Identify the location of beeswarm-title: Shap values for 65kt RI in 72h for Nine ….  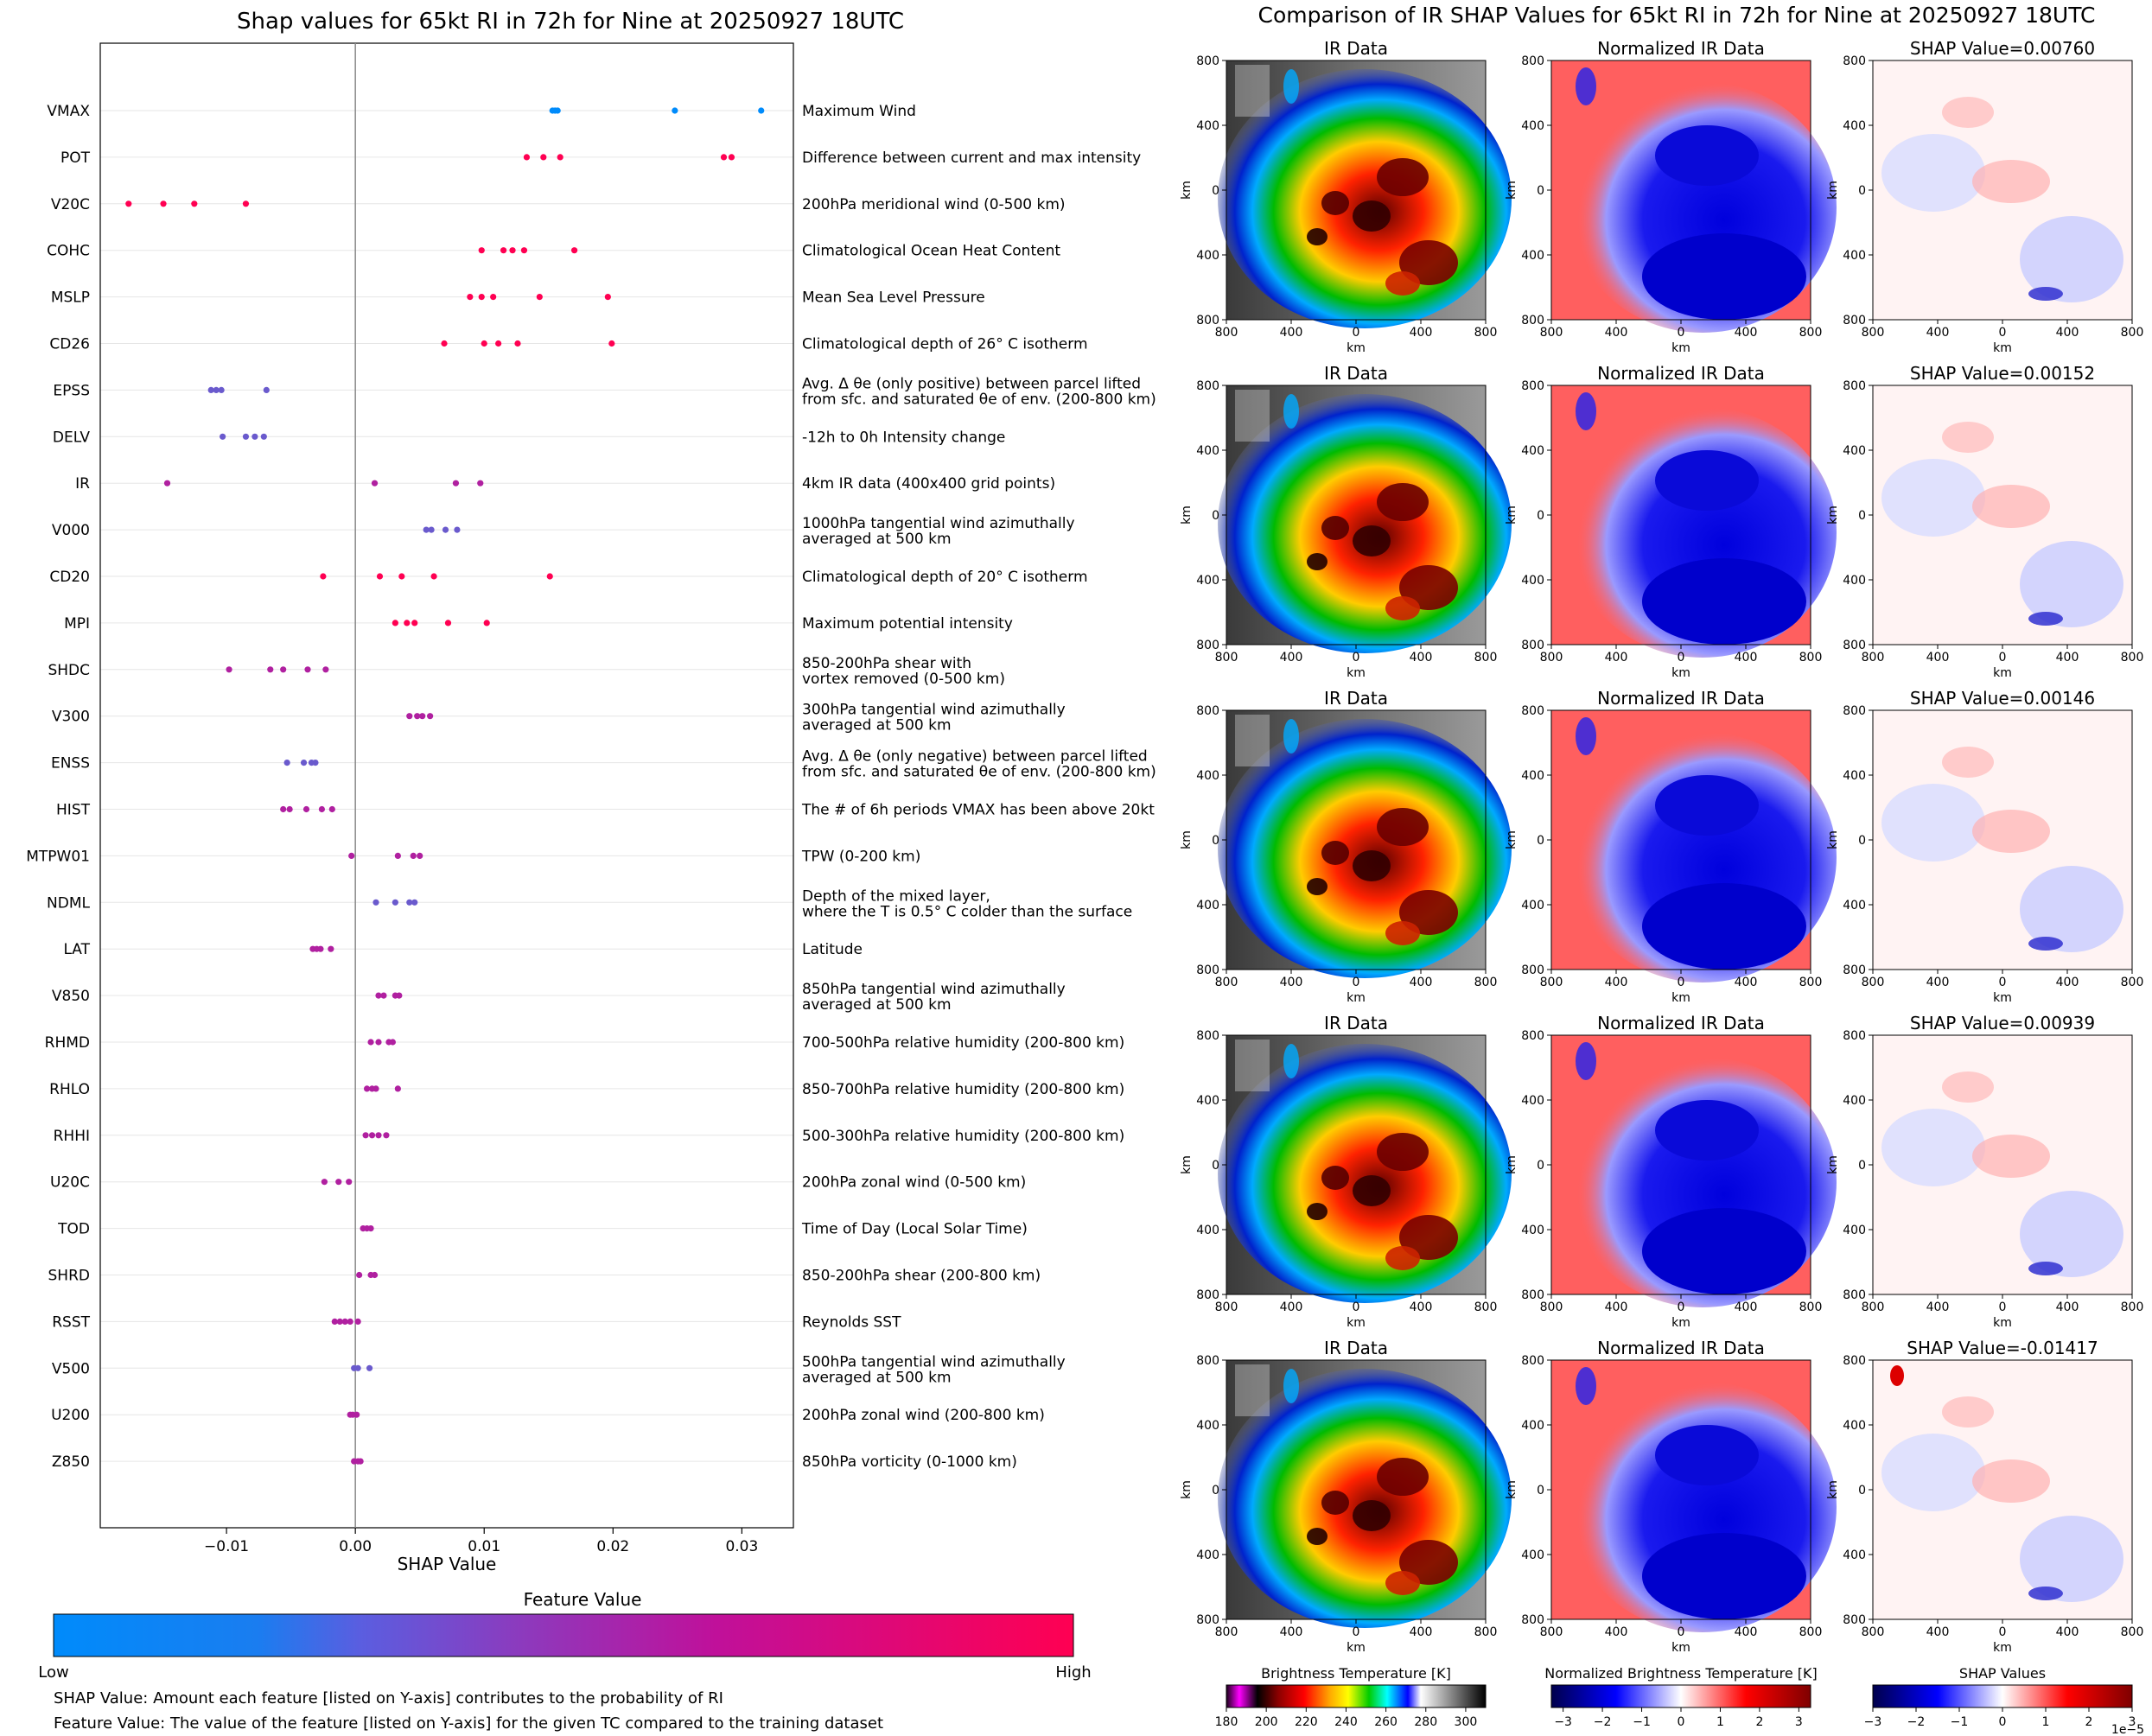
(570, 22).